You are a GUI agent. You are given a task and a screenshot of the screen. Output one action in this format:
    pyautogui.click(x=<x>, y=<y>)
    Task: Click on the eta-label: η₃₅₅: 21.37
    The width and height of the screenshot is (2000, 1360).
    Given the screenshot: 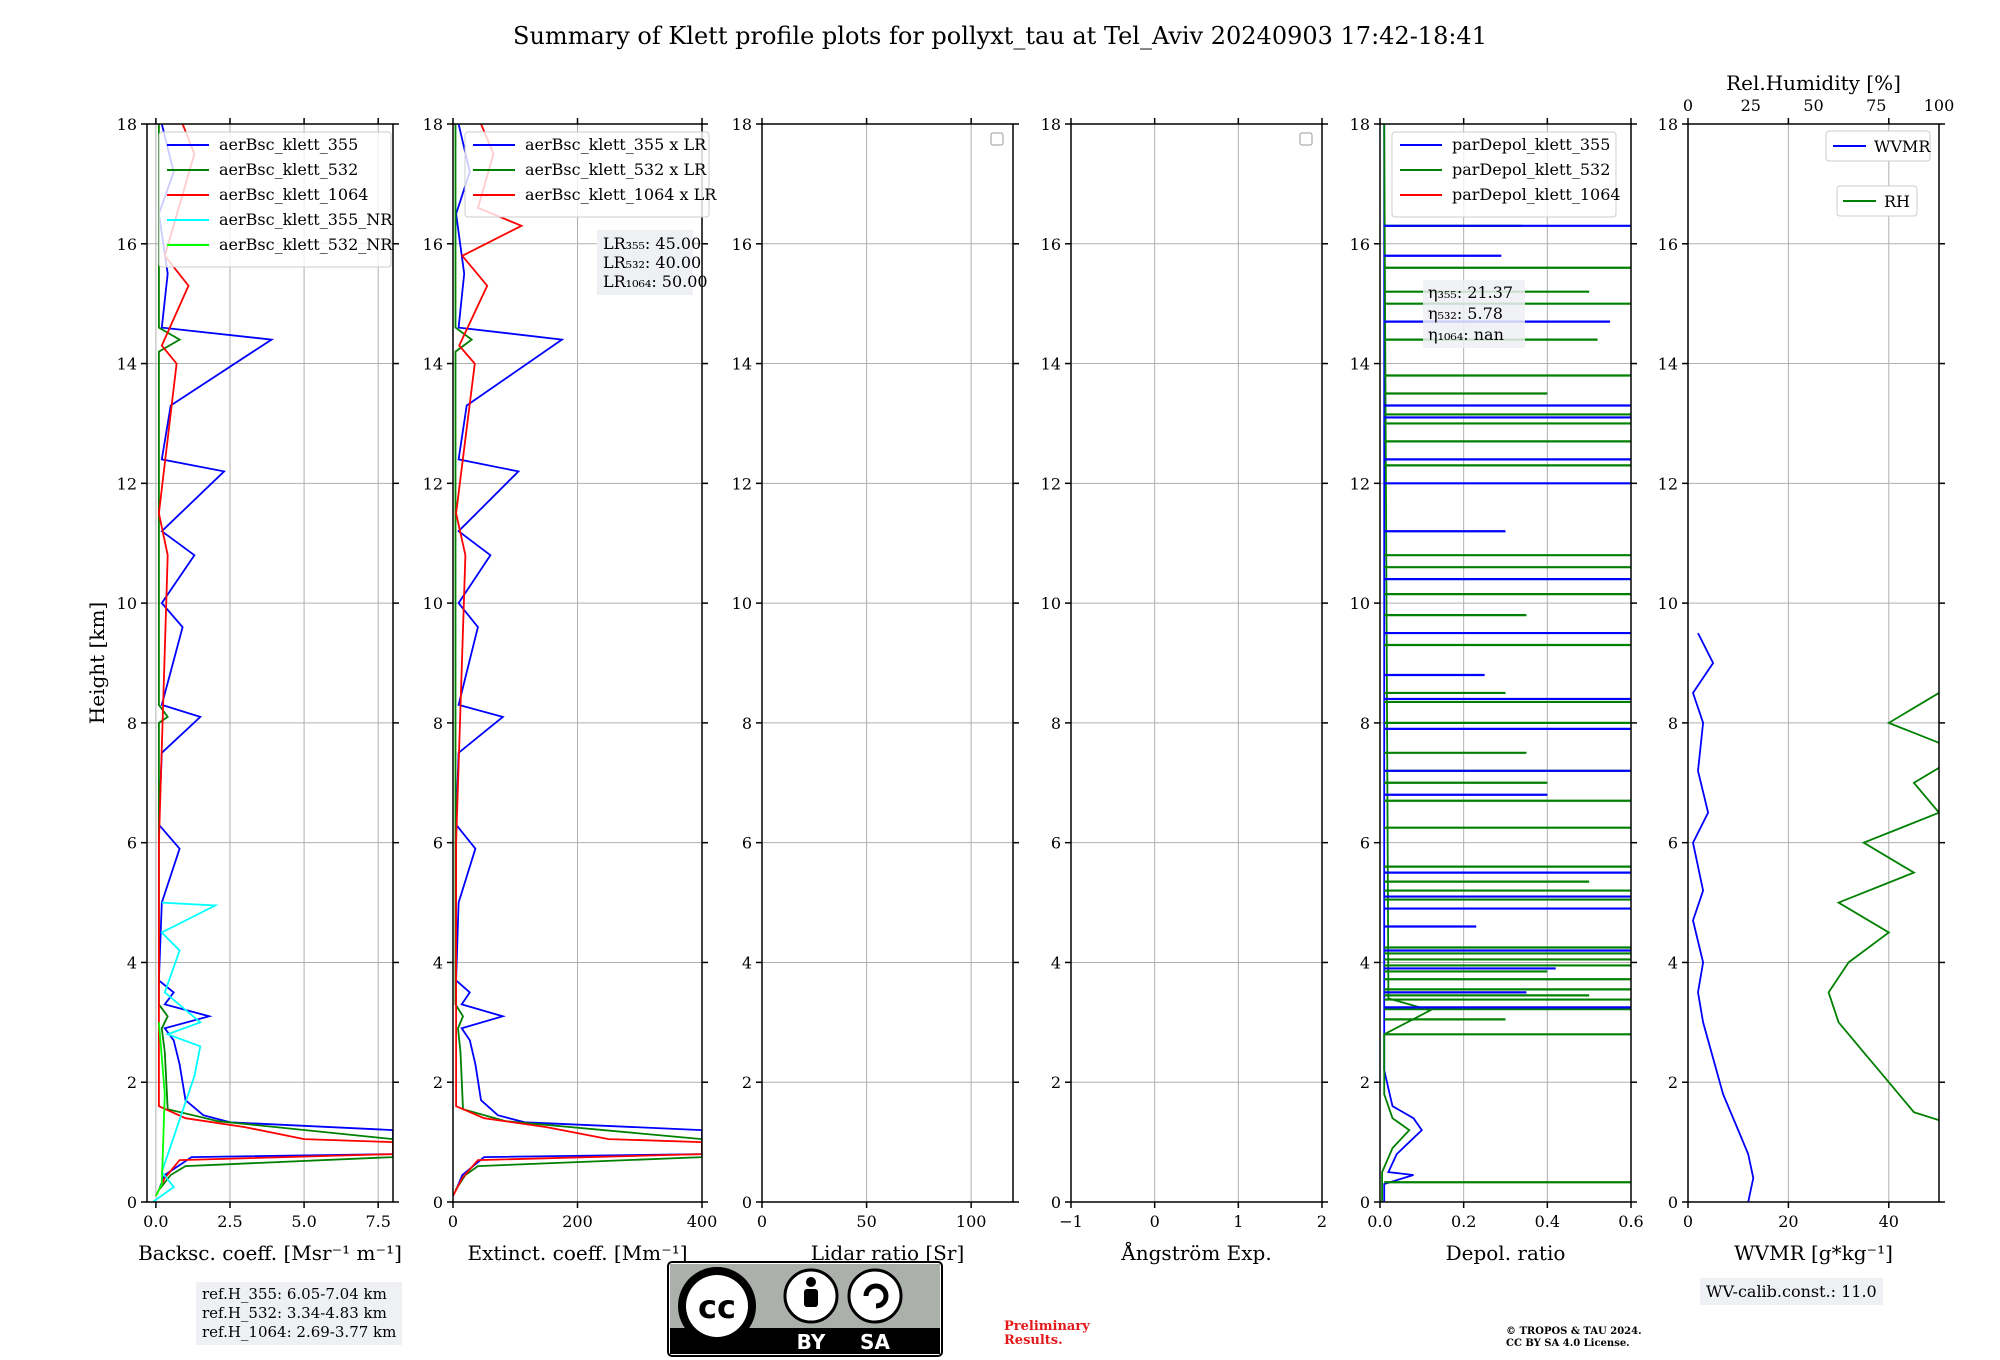 What is the action you would take?
    pyautogui.click(x=1470, y=292)
    